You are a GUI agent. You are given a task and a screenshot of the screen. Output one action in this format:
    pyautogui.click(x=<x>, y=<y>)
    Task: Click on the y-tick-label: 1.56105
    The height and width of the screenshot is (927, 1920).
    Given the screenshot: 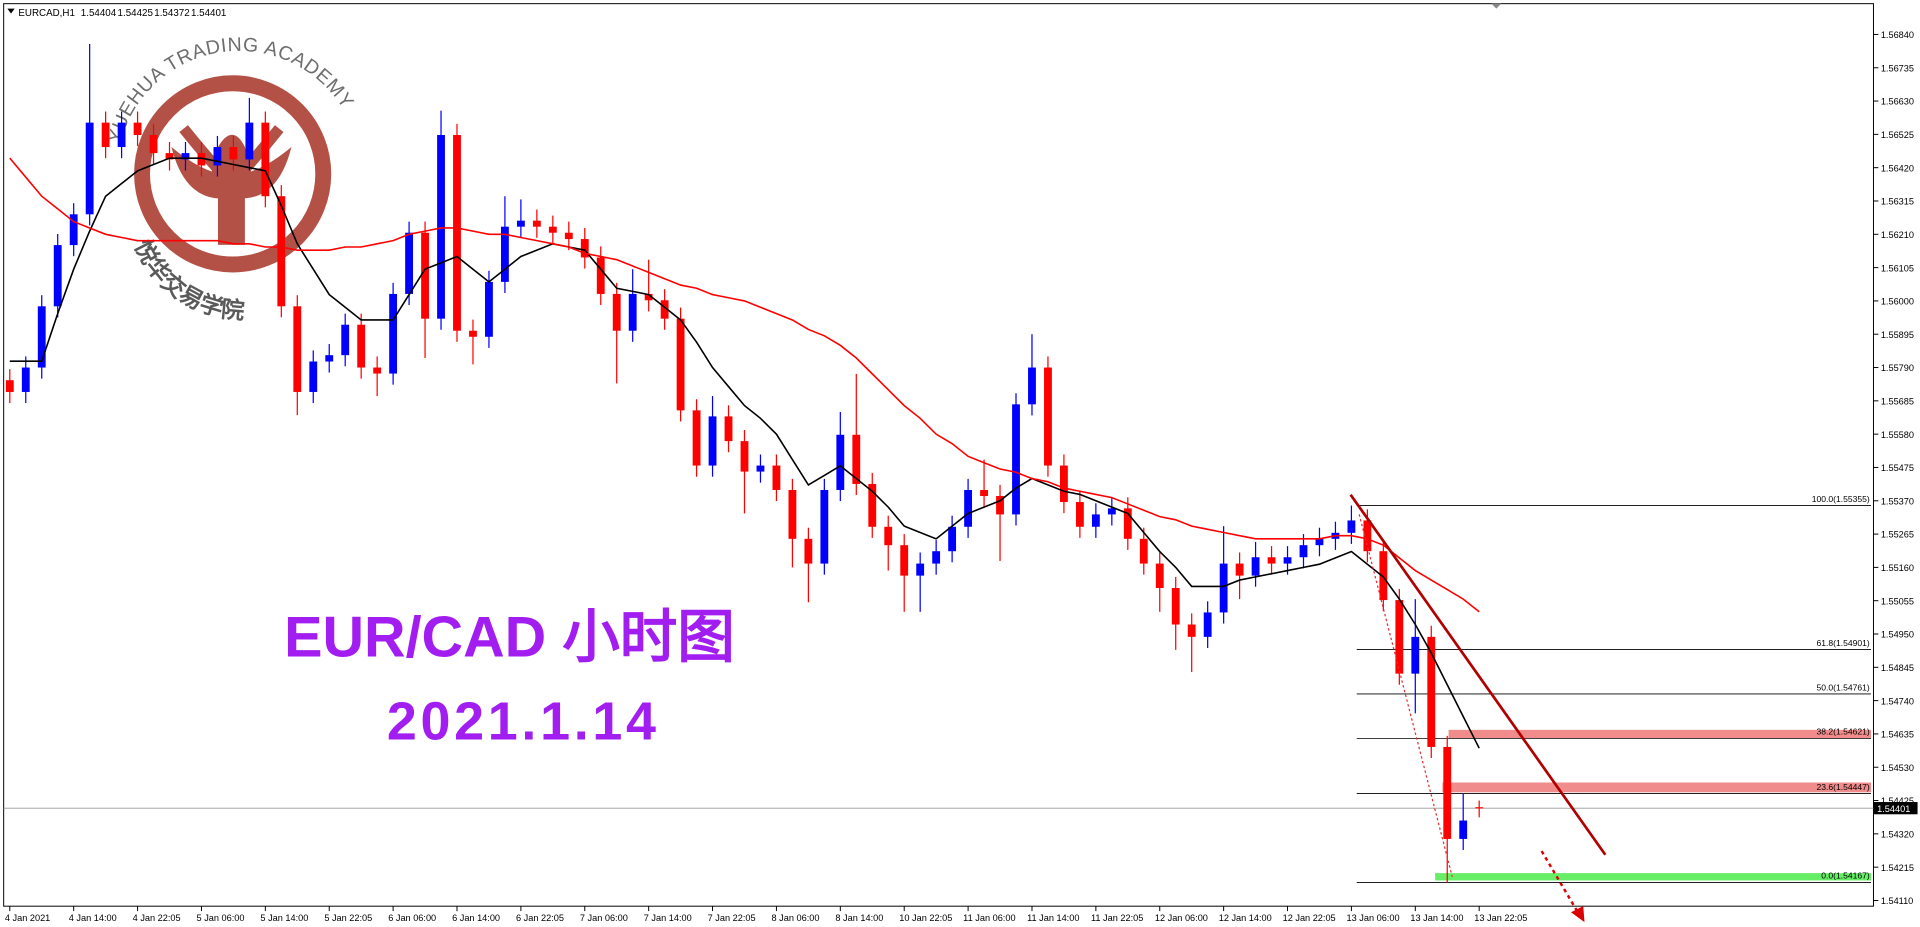 What is the action you would take?
    pyautogui.click(x=1897, y=268)
    